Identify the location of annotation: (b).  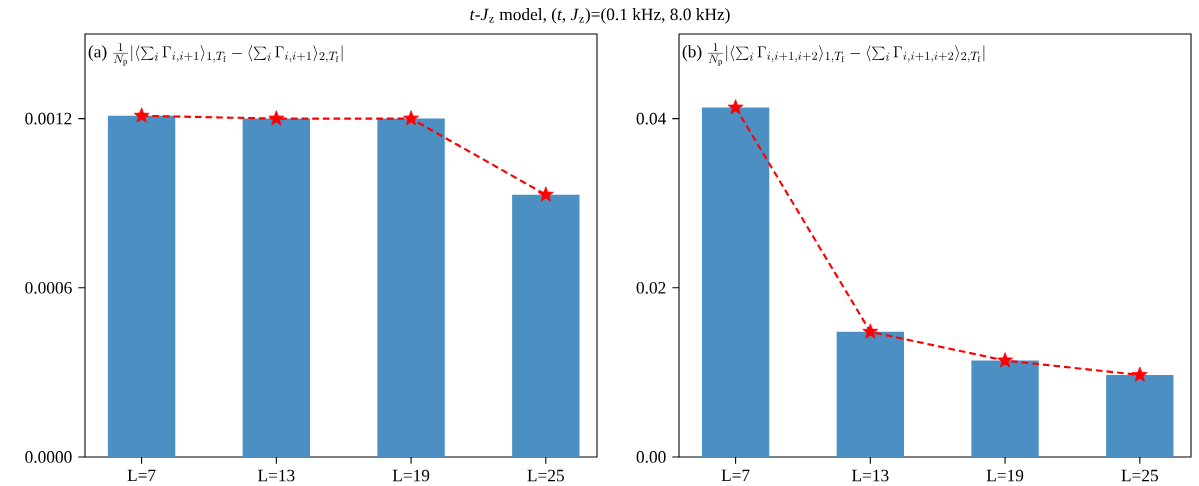
(692, 53).